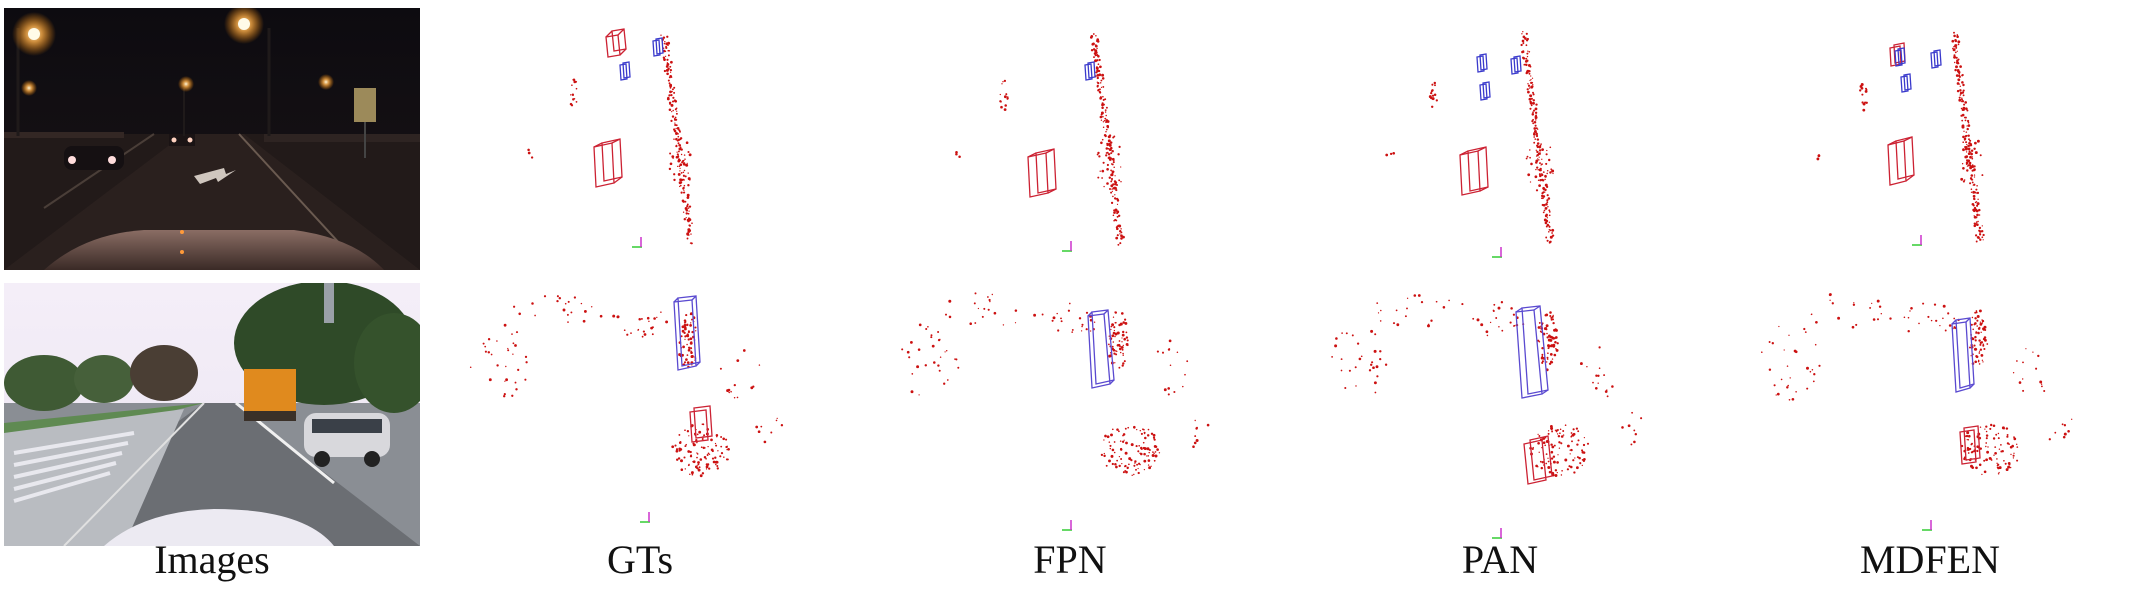 This screenshot has height=599, width=2138. What do you see at coordinates (640, 559) in the screenshot?
I see `caption-gts: GTs` at bounding box center [640, 559].